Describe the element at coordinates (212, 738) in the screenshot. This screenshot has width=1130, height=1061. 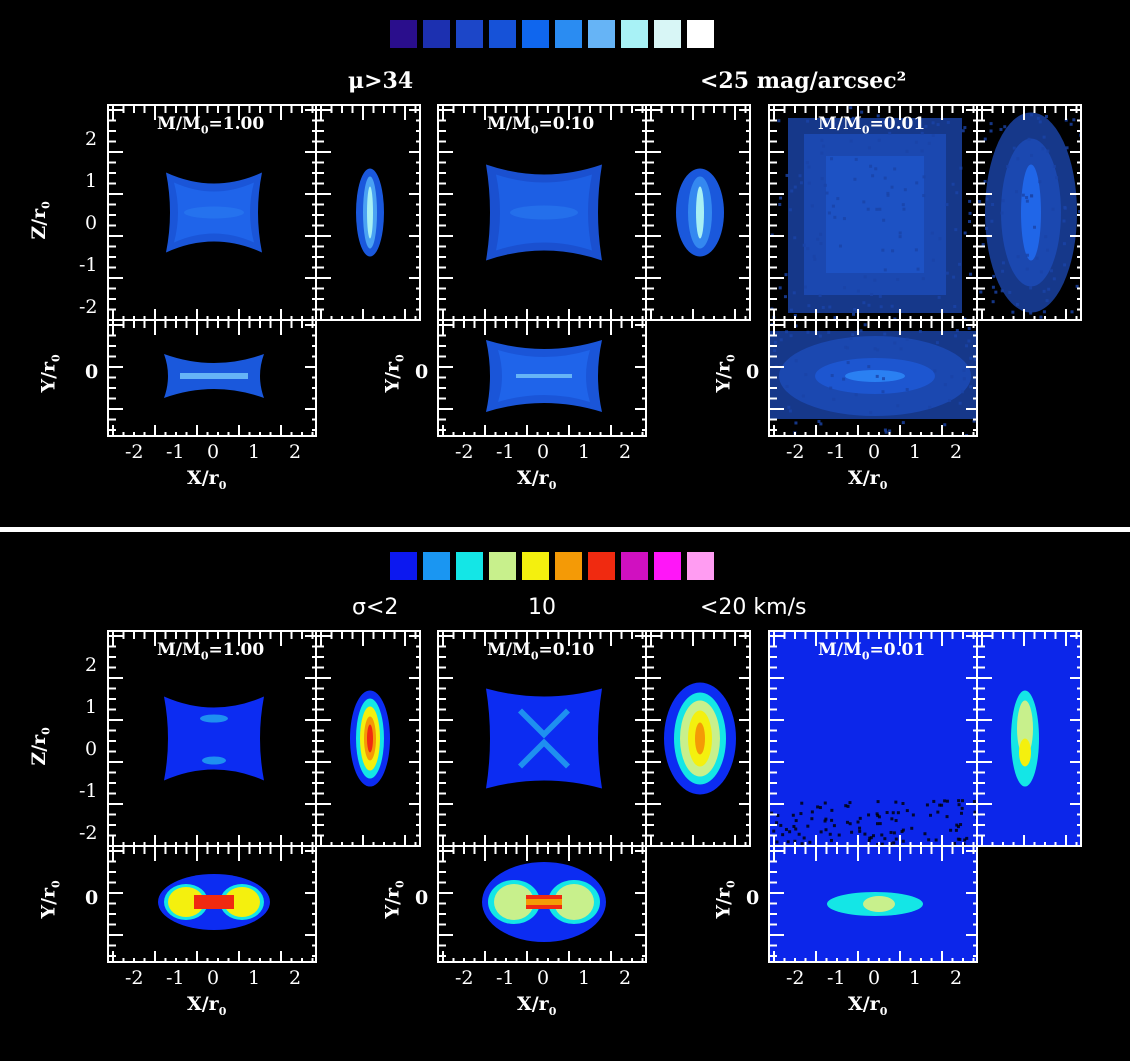
I see `dispersion-panel-1-xz-map: M/M0=1.00` at that location.